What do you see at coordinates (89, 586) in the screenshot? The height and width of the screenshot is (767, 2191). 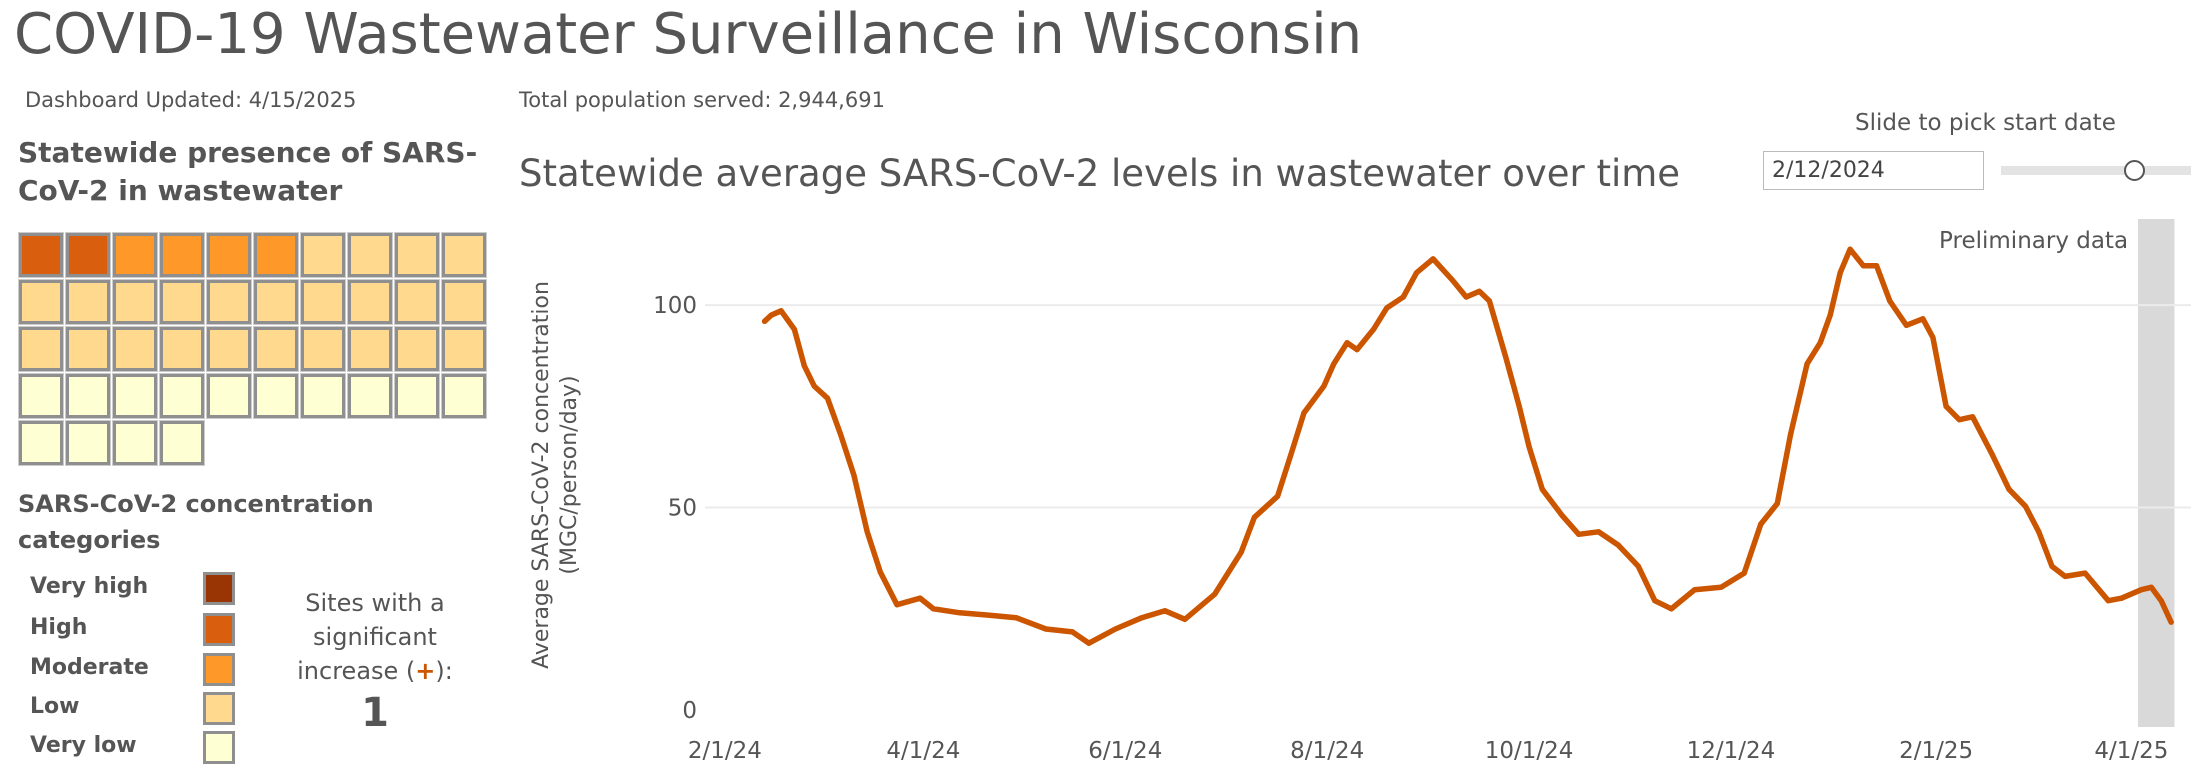 I see `legend-label: Very high` at bounding box center [89, 586].